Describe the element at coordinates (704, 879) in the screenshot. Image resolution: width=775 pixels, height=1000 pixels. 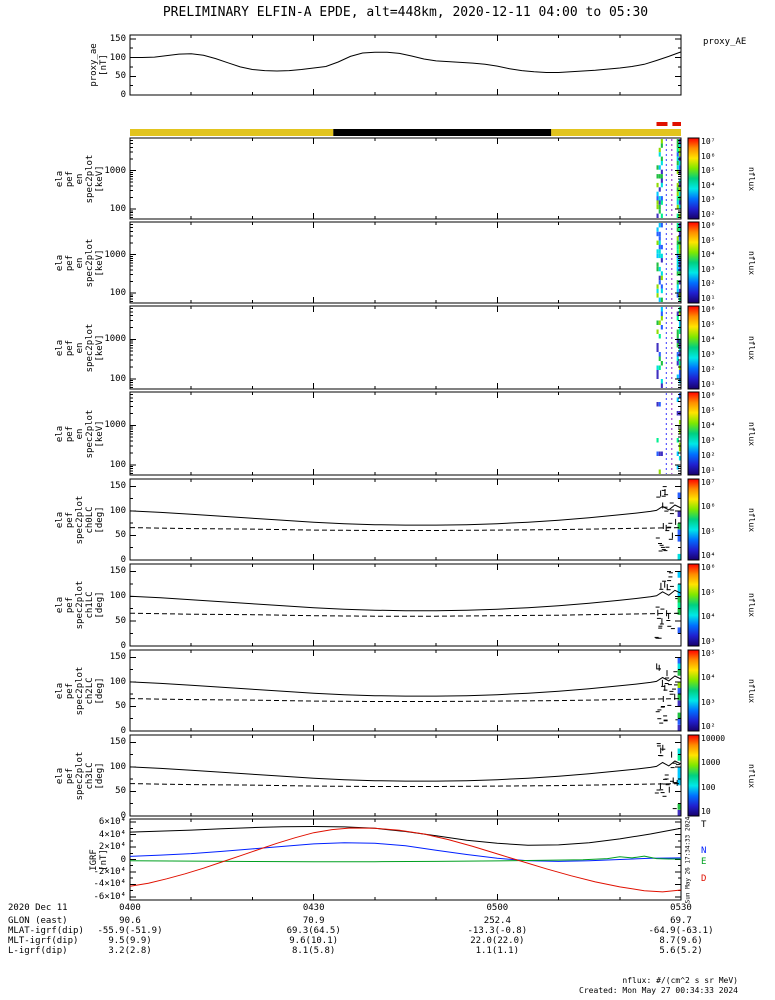
I see `igrf-legend-D: D` at that location.